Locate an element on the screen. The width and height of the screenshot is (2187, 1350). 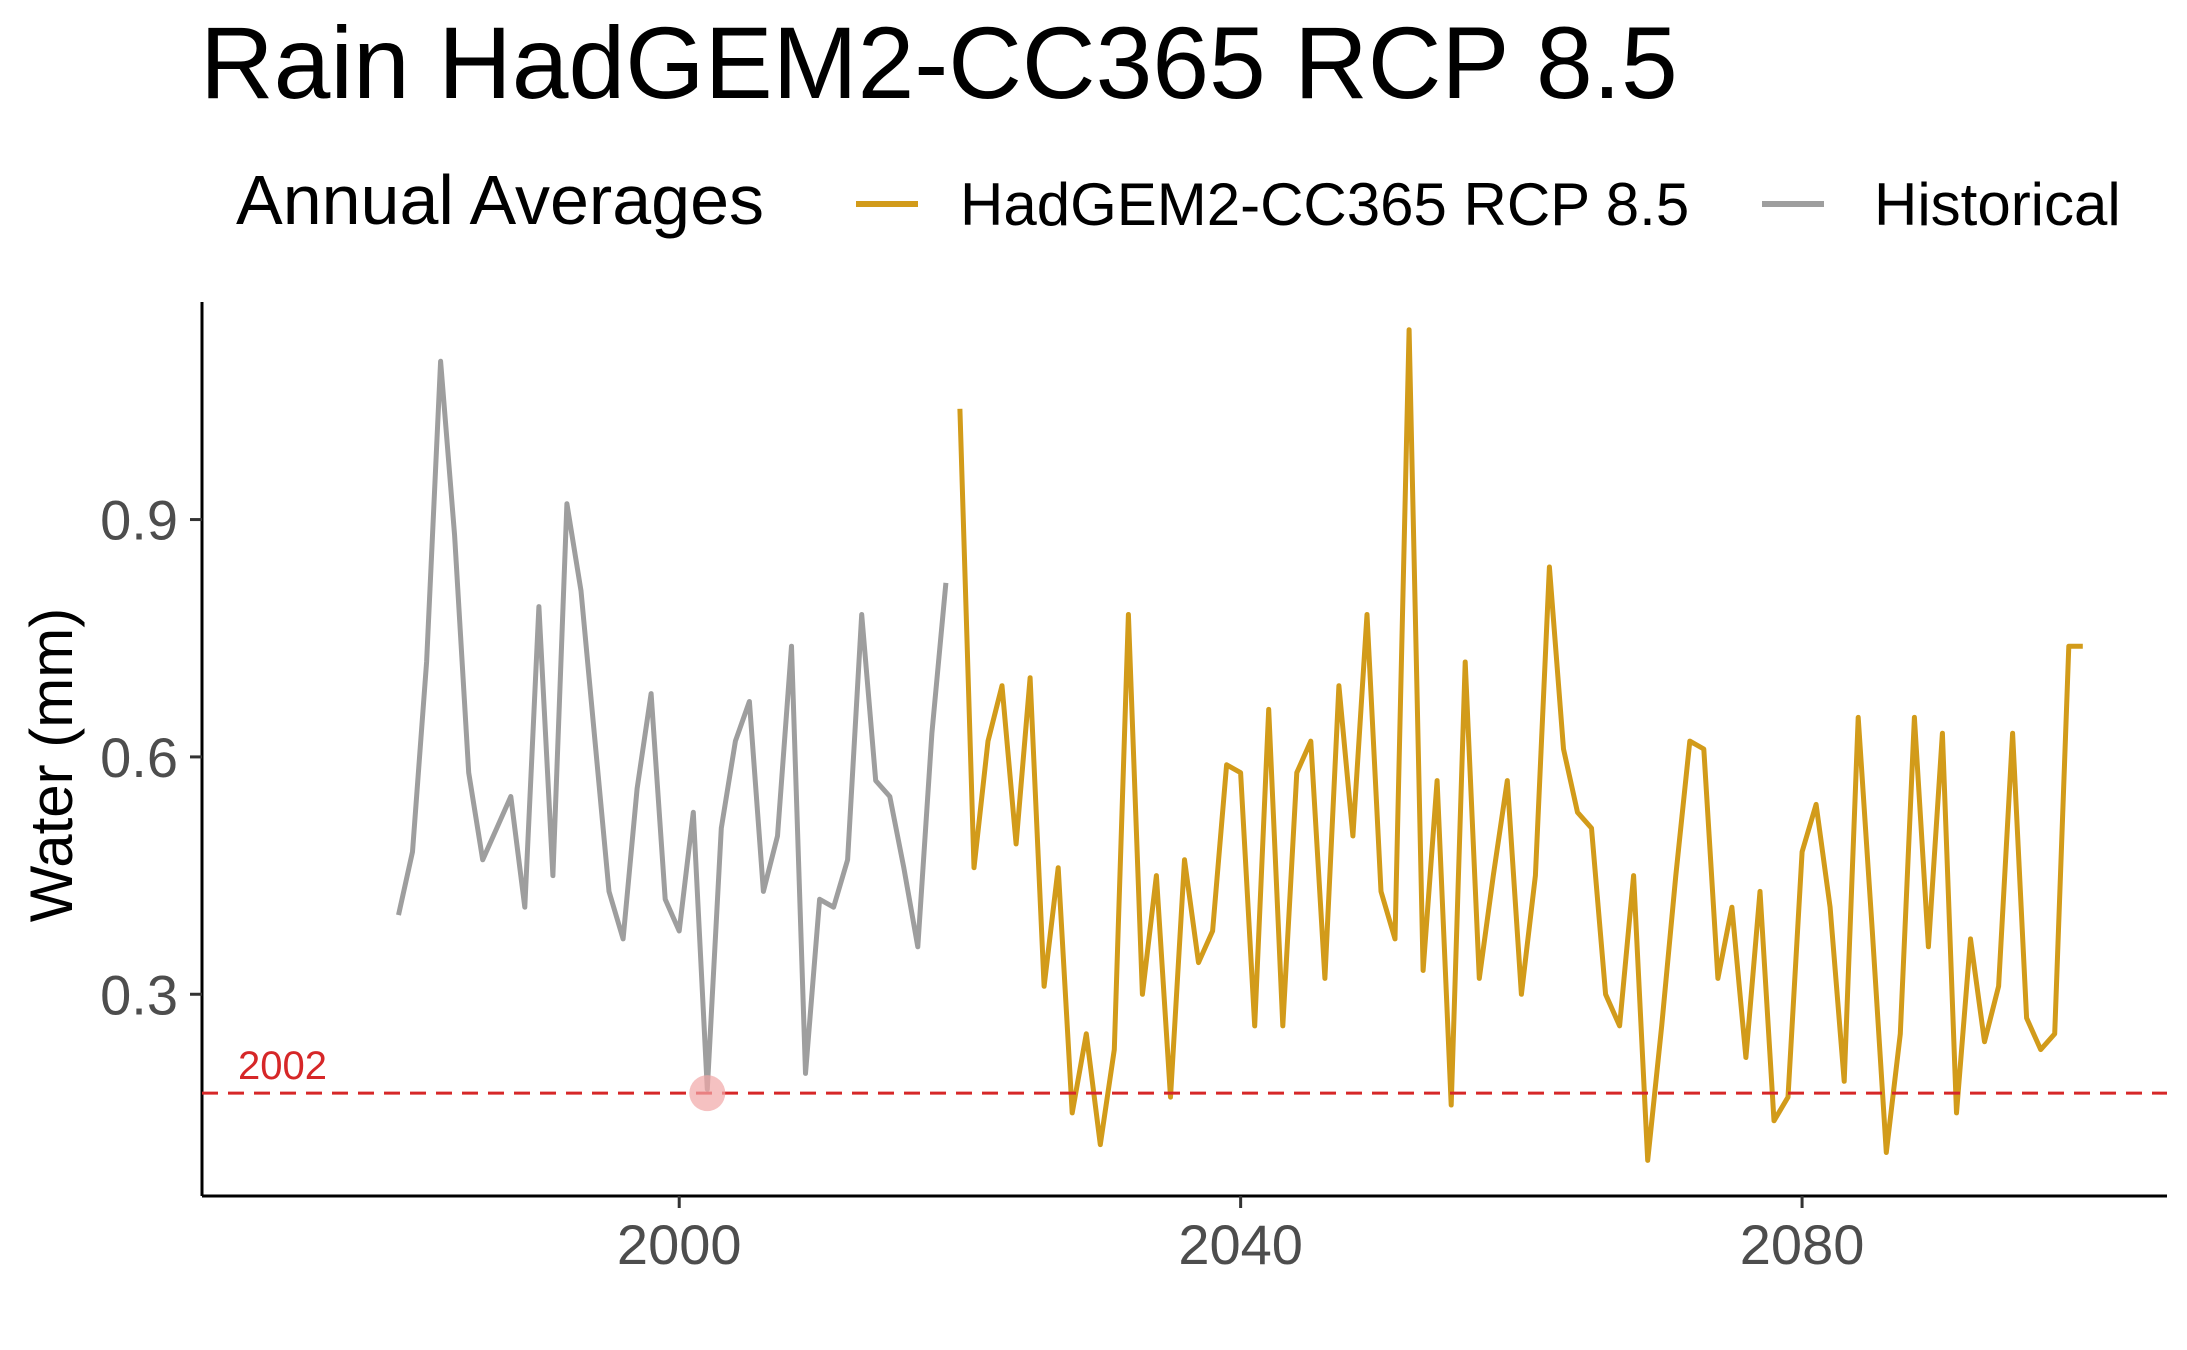
x-tick-label: 2000 is located at coordinates (679, 1244).